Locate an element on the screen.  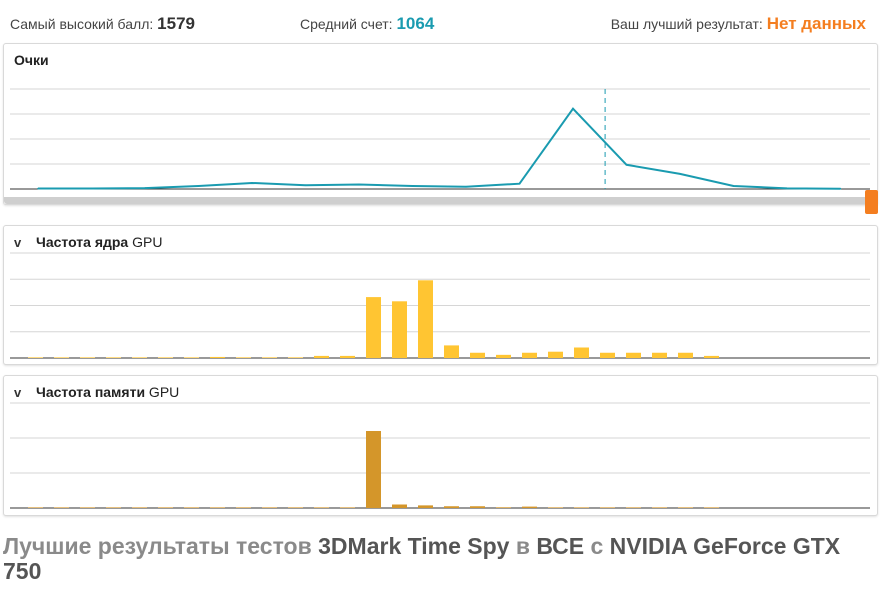
your-best-stat: Ваш лучший результат: Нет данных is located at coordinates (738, 24).